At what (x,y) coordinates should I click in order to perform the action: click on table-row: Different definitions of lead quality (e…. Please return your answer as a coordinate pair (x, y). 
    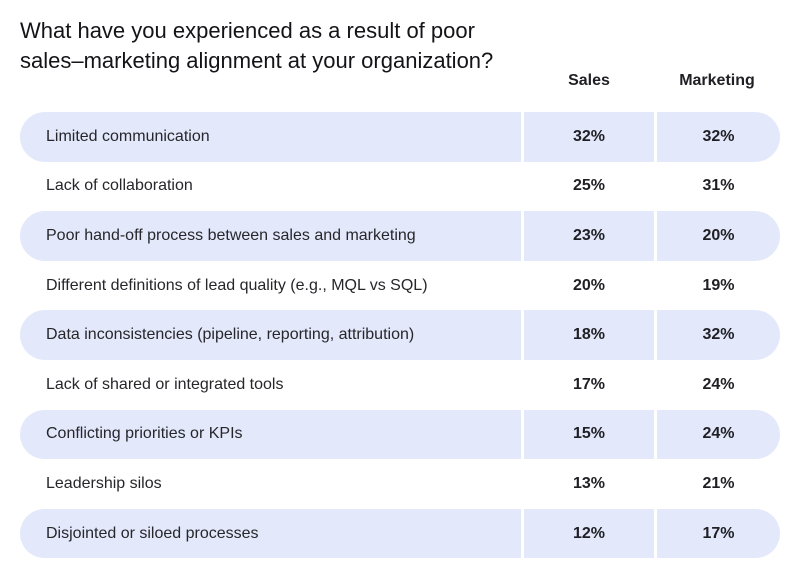
    Looking at the image, I should click on (400, 286).